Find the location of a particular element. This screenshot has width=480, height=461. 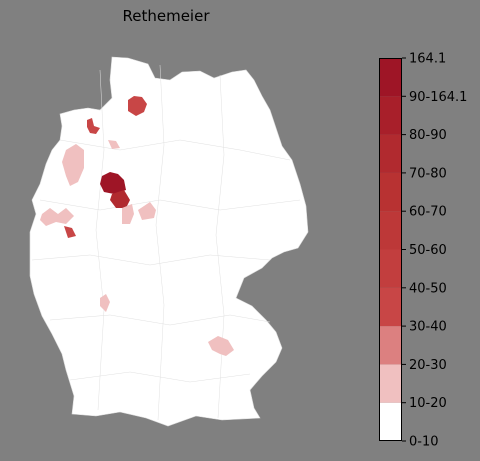

legend-tick-label: 0-10 is located at coordinates (424, 442).